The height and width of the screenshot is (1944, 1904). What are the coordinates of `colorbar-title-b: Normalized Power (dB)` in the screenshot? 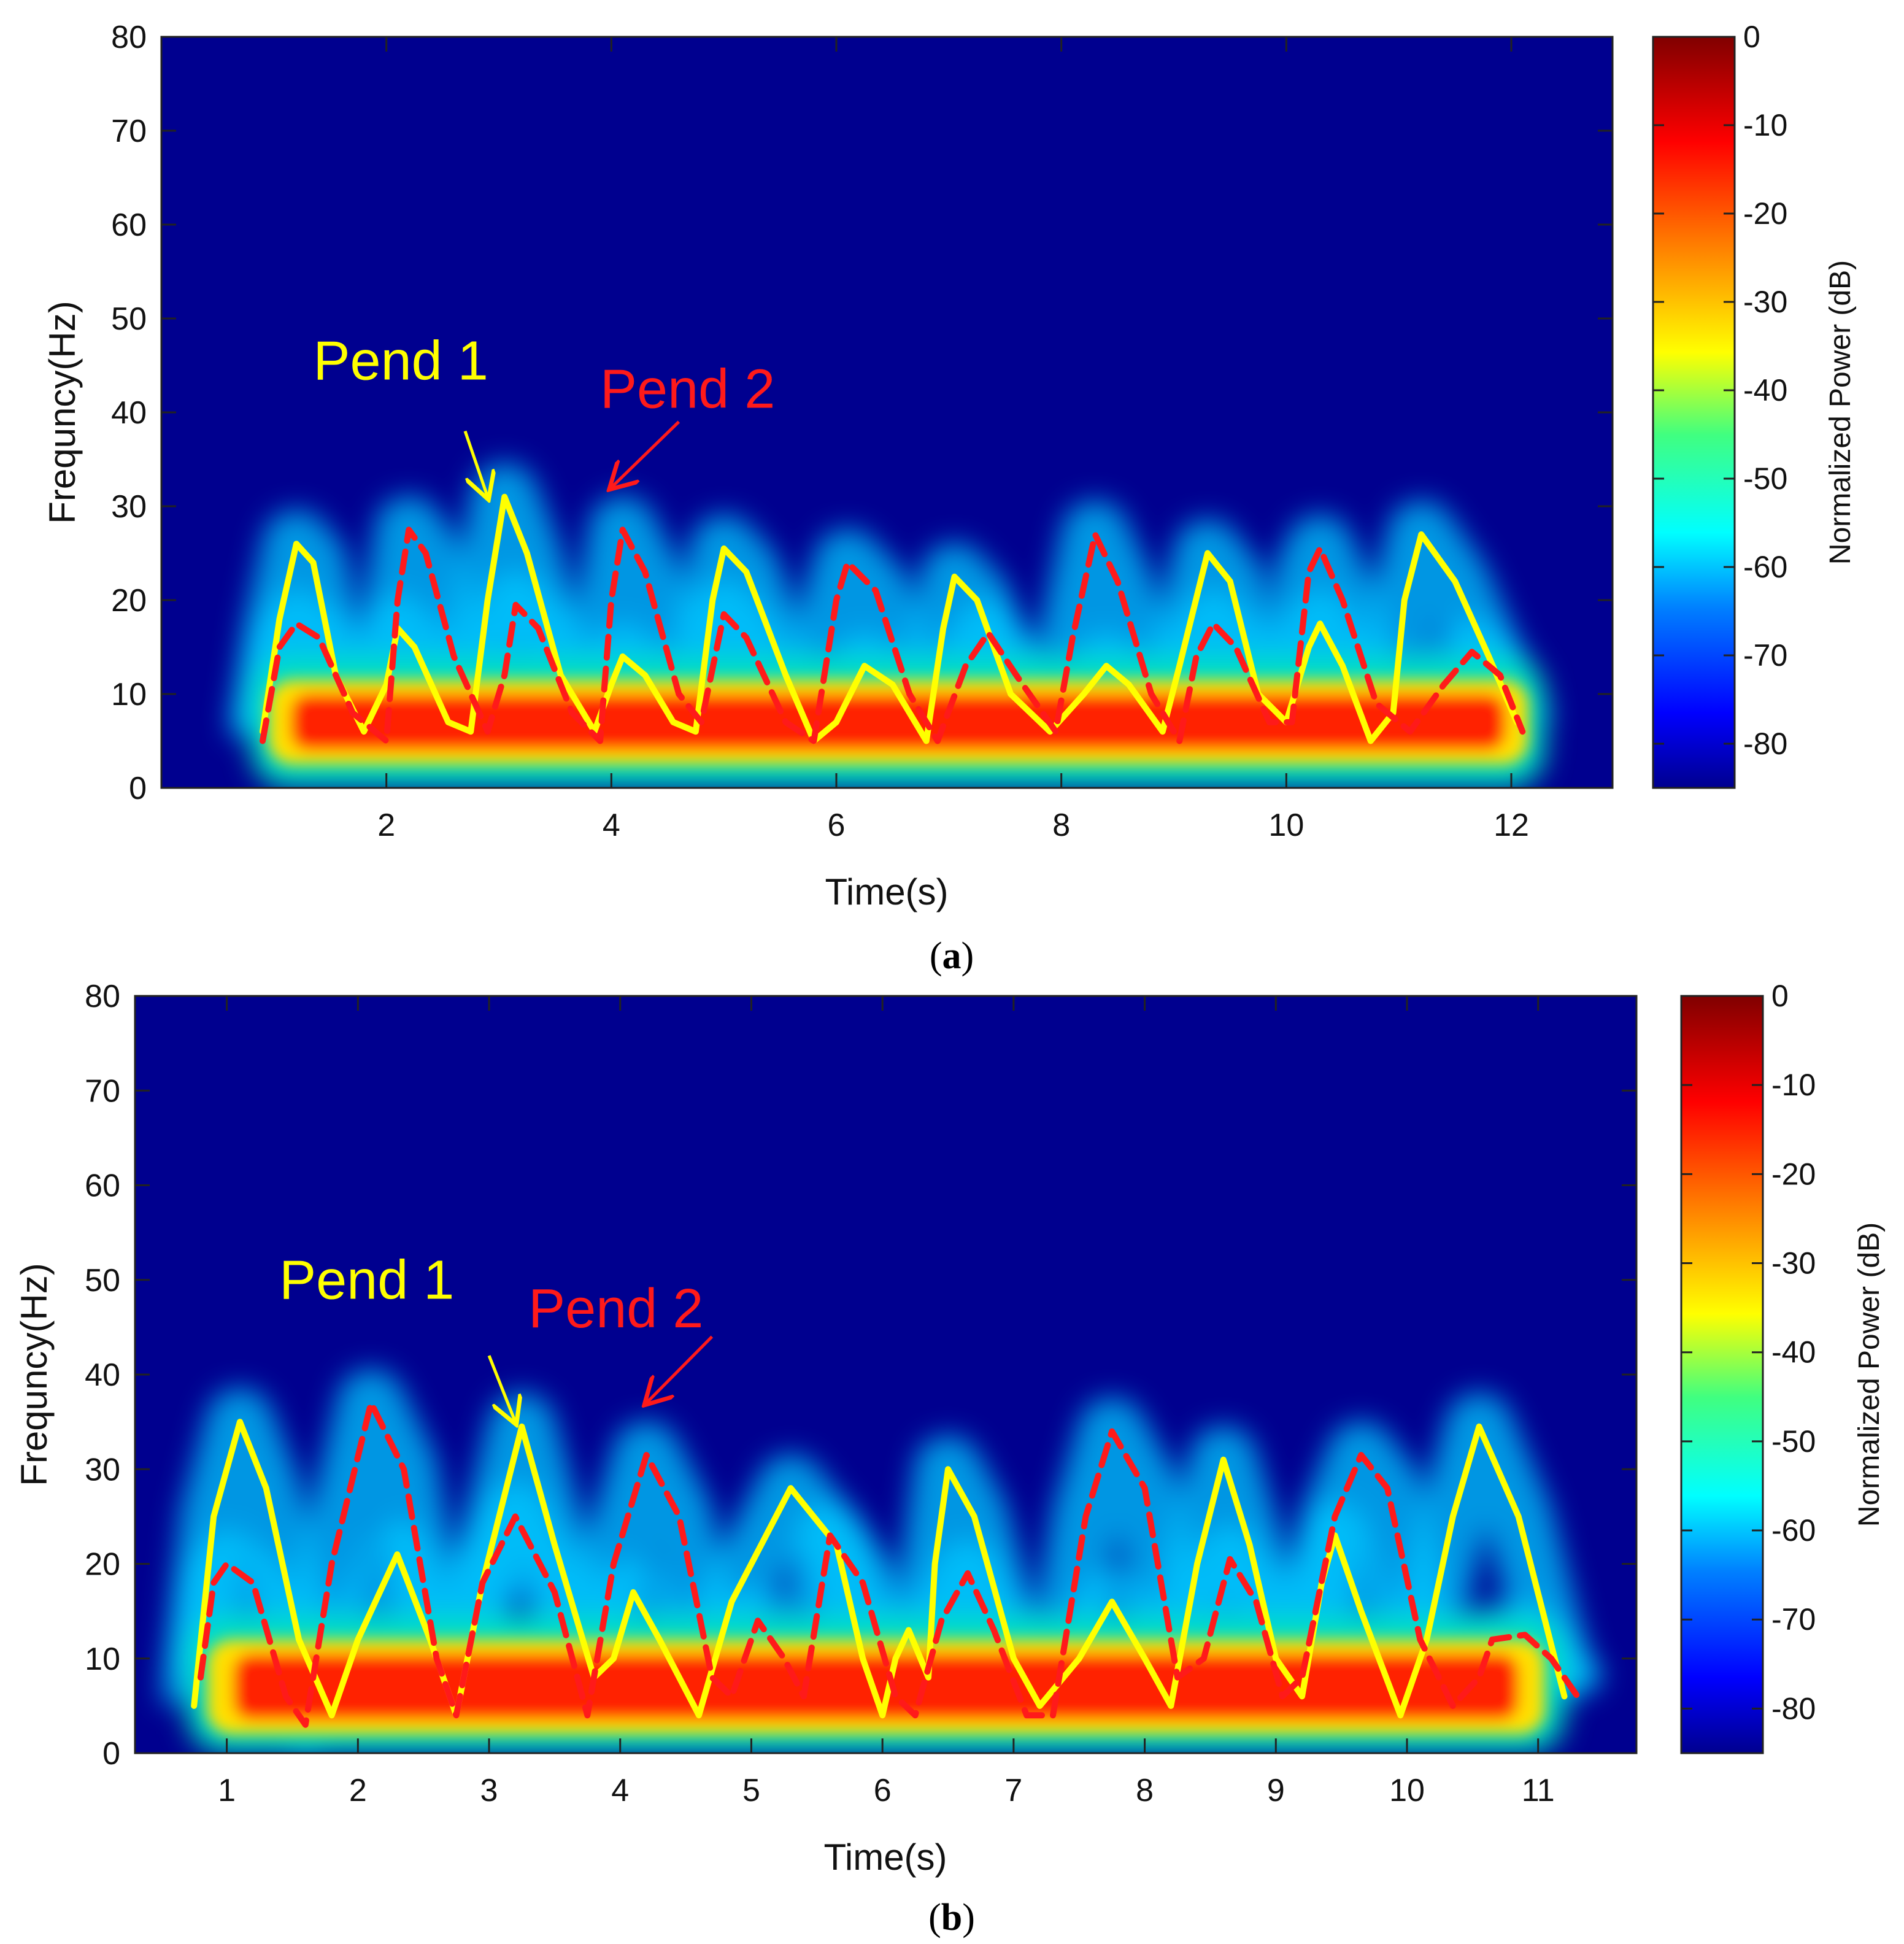 It's located at (1869, 1374).